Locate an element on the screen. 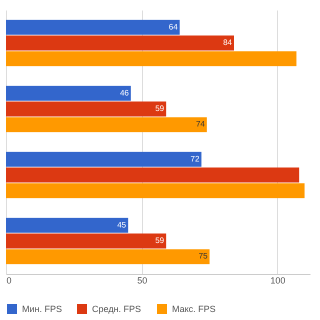 This screenshot has width=320, height=320. x-tick-label: 0 is located at coordinates (9, 281).